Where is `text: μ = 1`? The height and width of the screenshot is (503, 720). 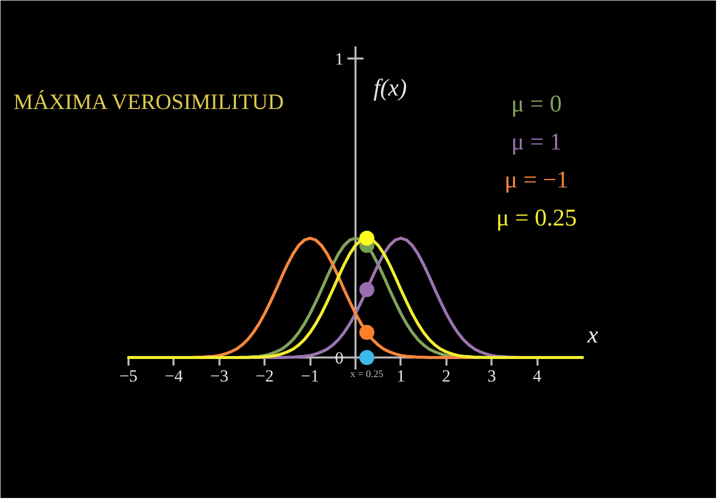 text: μ = 1 is located at coordinates (536, 143).